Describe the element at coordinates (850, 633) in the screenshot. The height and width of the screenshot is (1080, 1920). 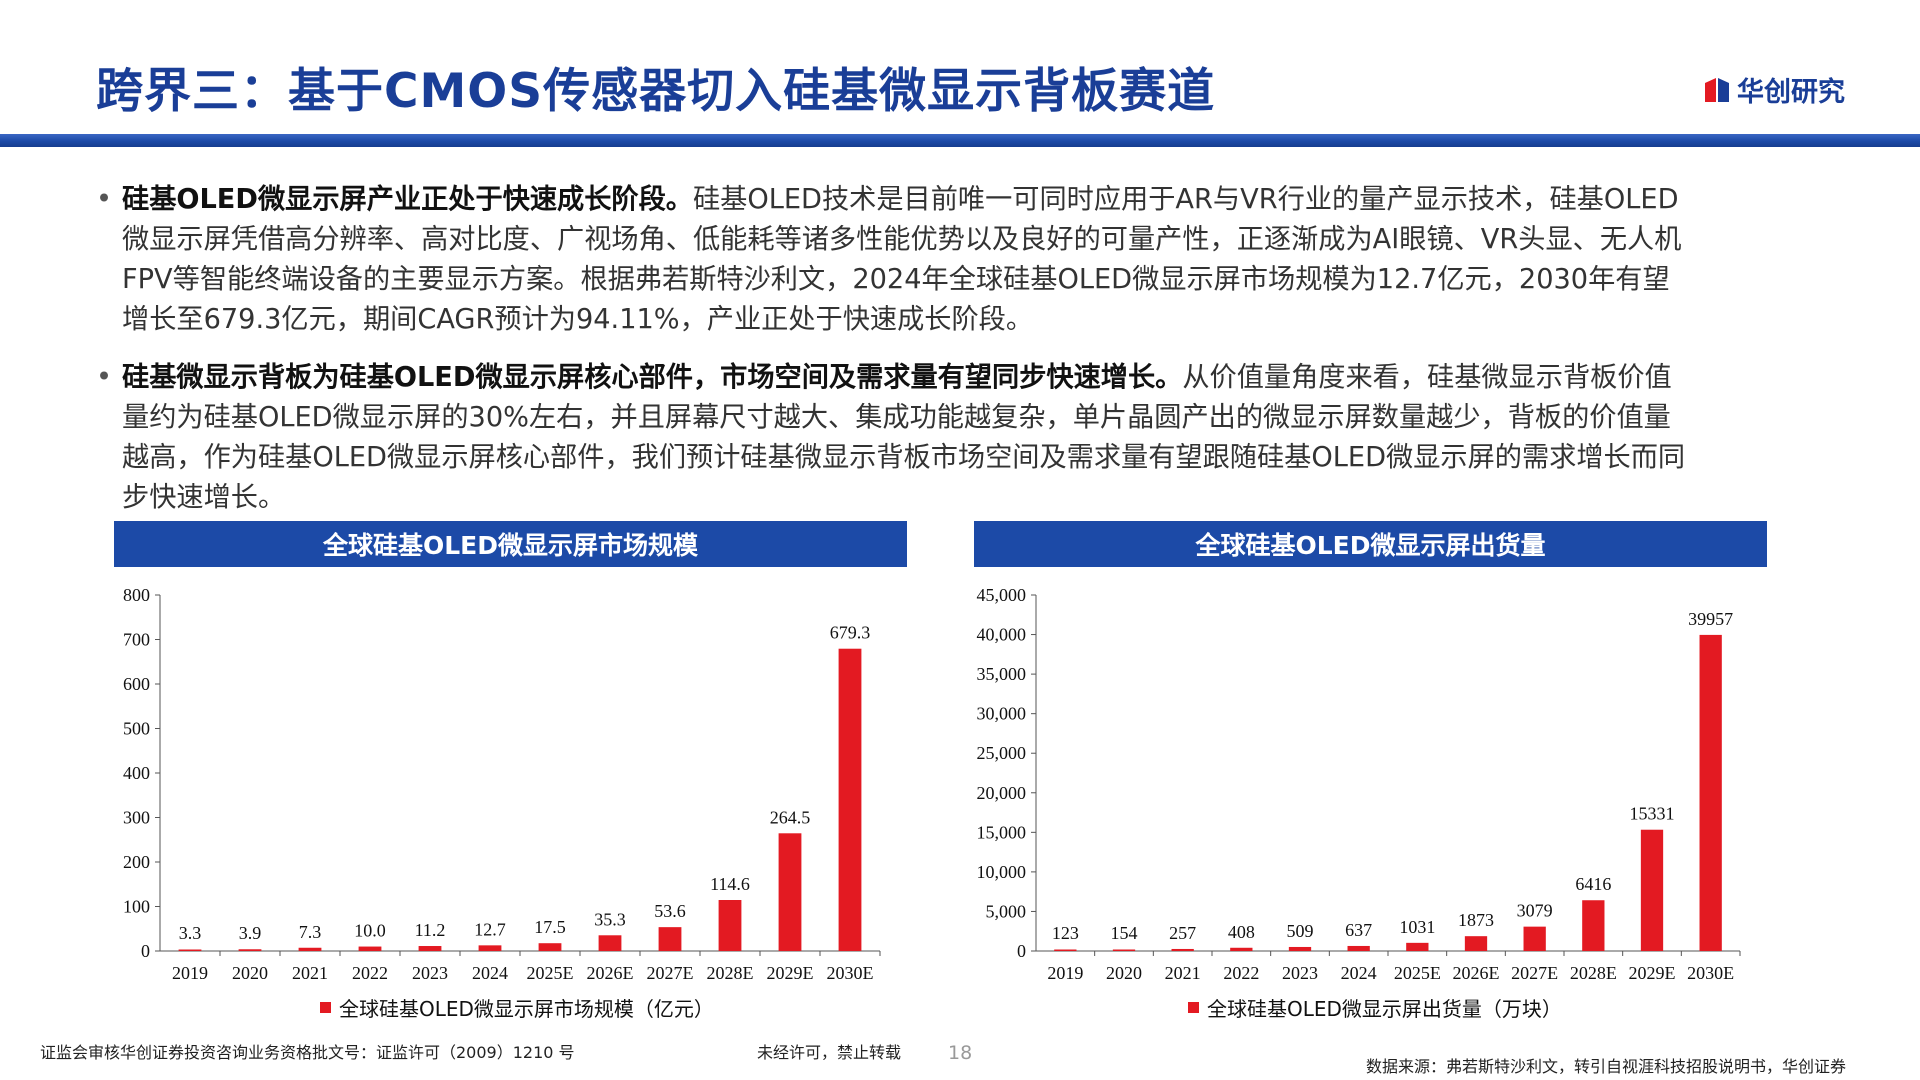
I see `data-label: 679.3` at that location.